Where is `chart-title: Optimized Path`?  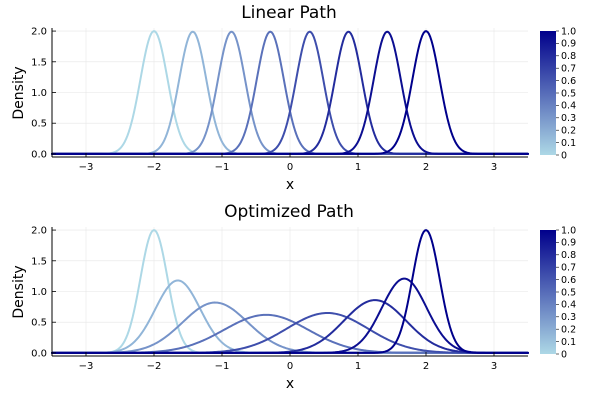 chart-title: Optimized Path is located at coordinates (289, 212).